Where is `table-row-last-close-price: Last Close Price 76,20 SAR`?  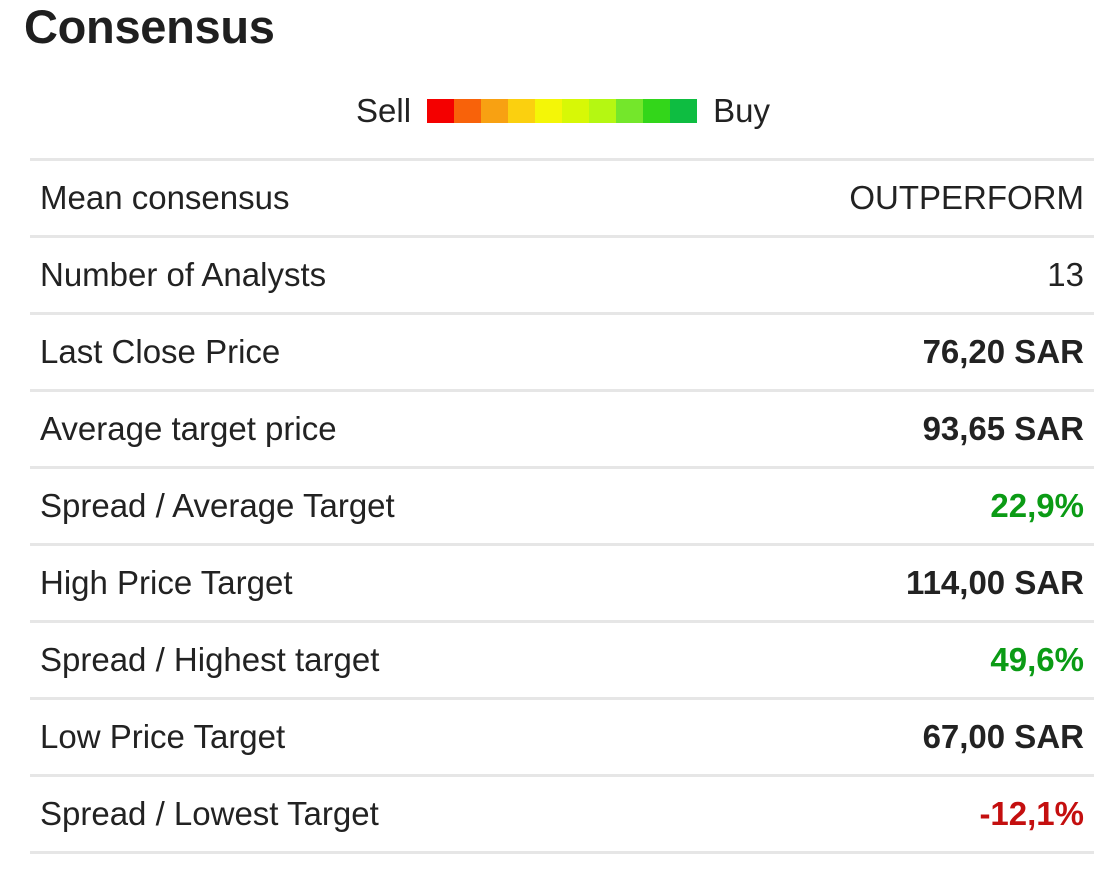 table-row-last-close-price: Last Close Price 76,20 SAR is located at coordinates (562, 353).